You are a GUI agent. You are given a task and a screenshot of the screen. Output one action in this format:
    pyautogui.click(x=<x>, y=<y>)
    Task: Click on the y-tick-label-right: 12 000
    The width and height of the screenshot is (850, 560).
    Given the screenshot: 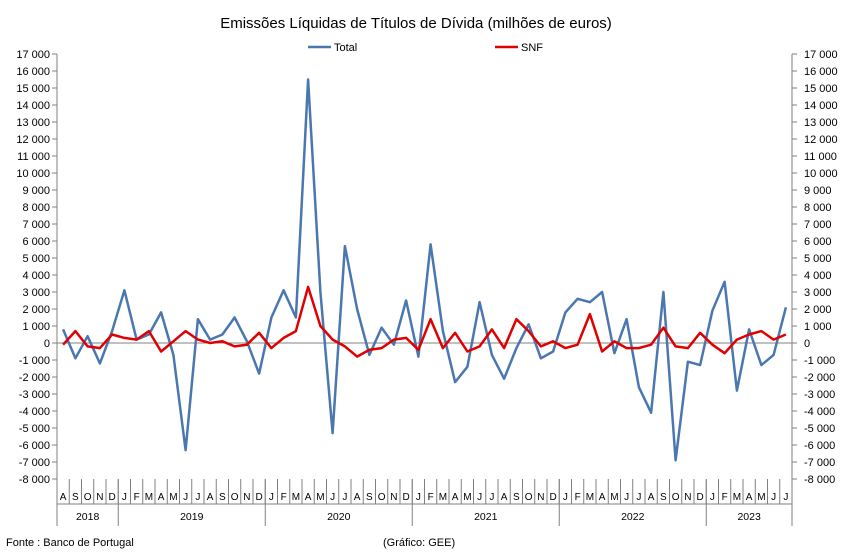 What is the action you would take?
    pyautogui.click(x=821, y=140)
    